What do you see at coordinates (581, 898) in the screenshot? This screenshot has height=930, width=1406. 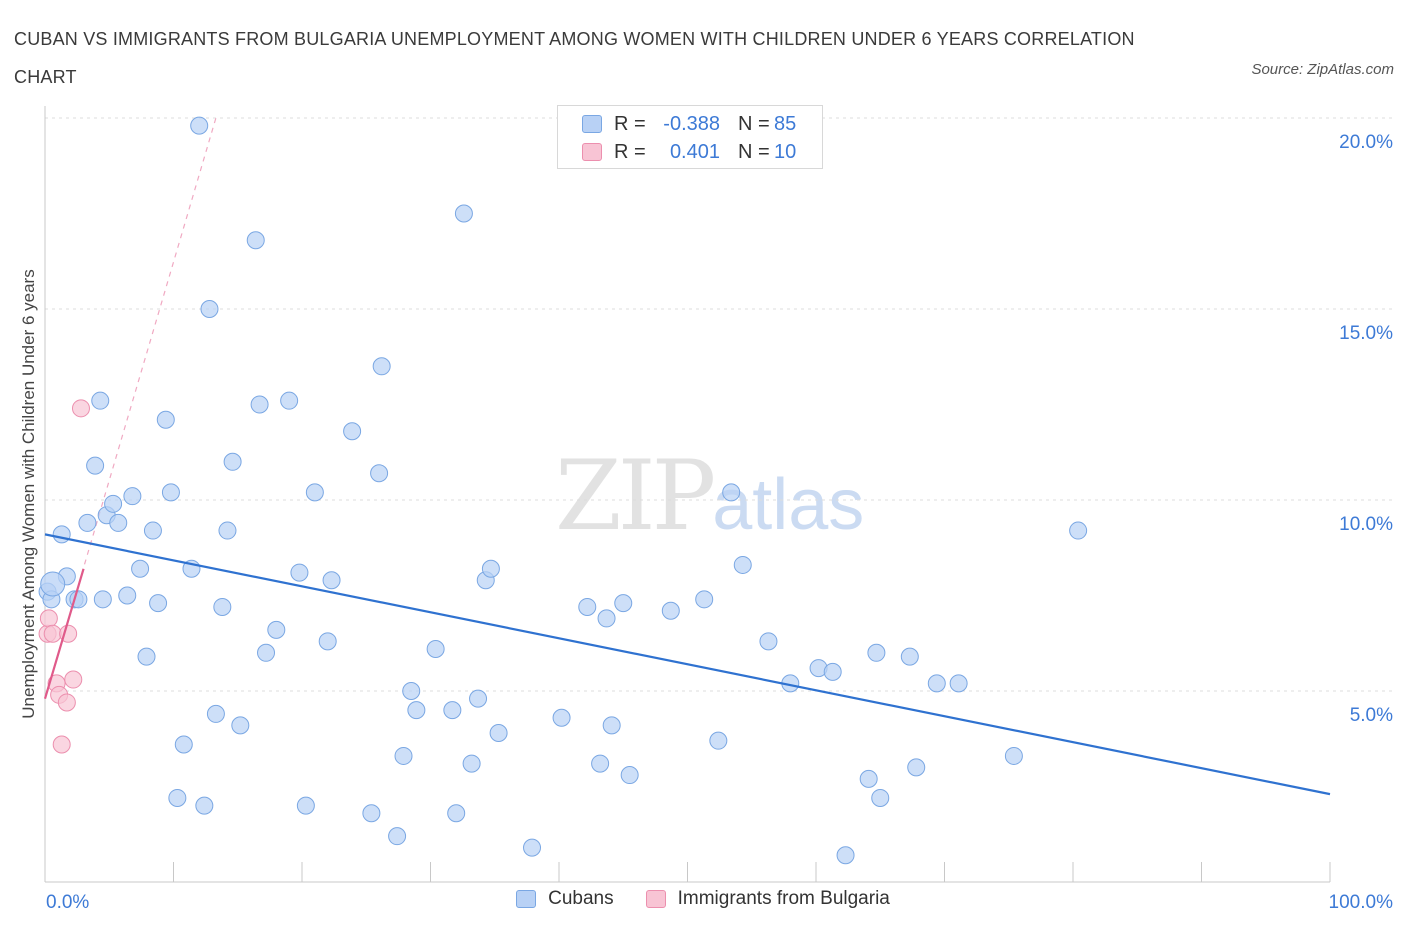 I see `legend-label-cubans: Cubans` at bounding box center [581, 898].